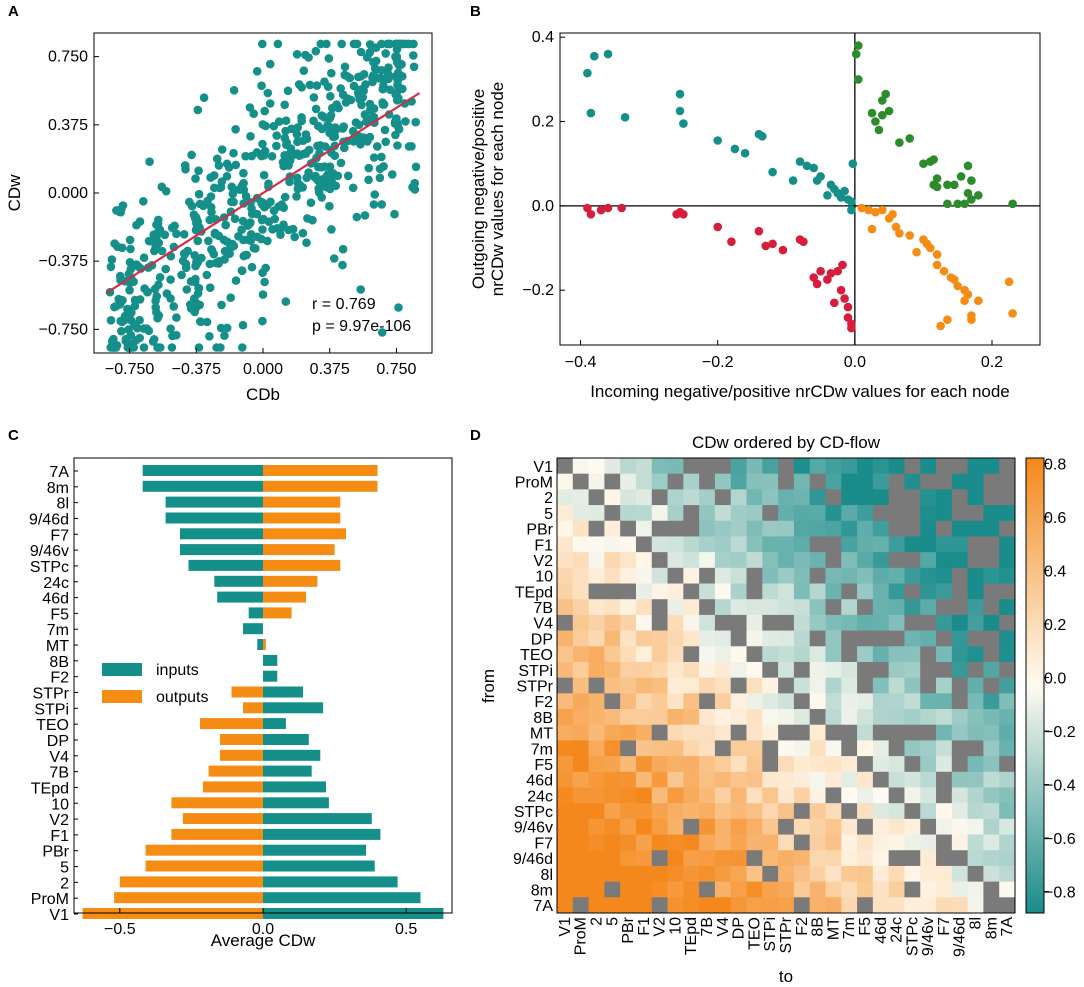 Image resolution: width=1084 pixels, height=987 pixels. I want to click on panel-b-axes-frame, so click(800, 189).